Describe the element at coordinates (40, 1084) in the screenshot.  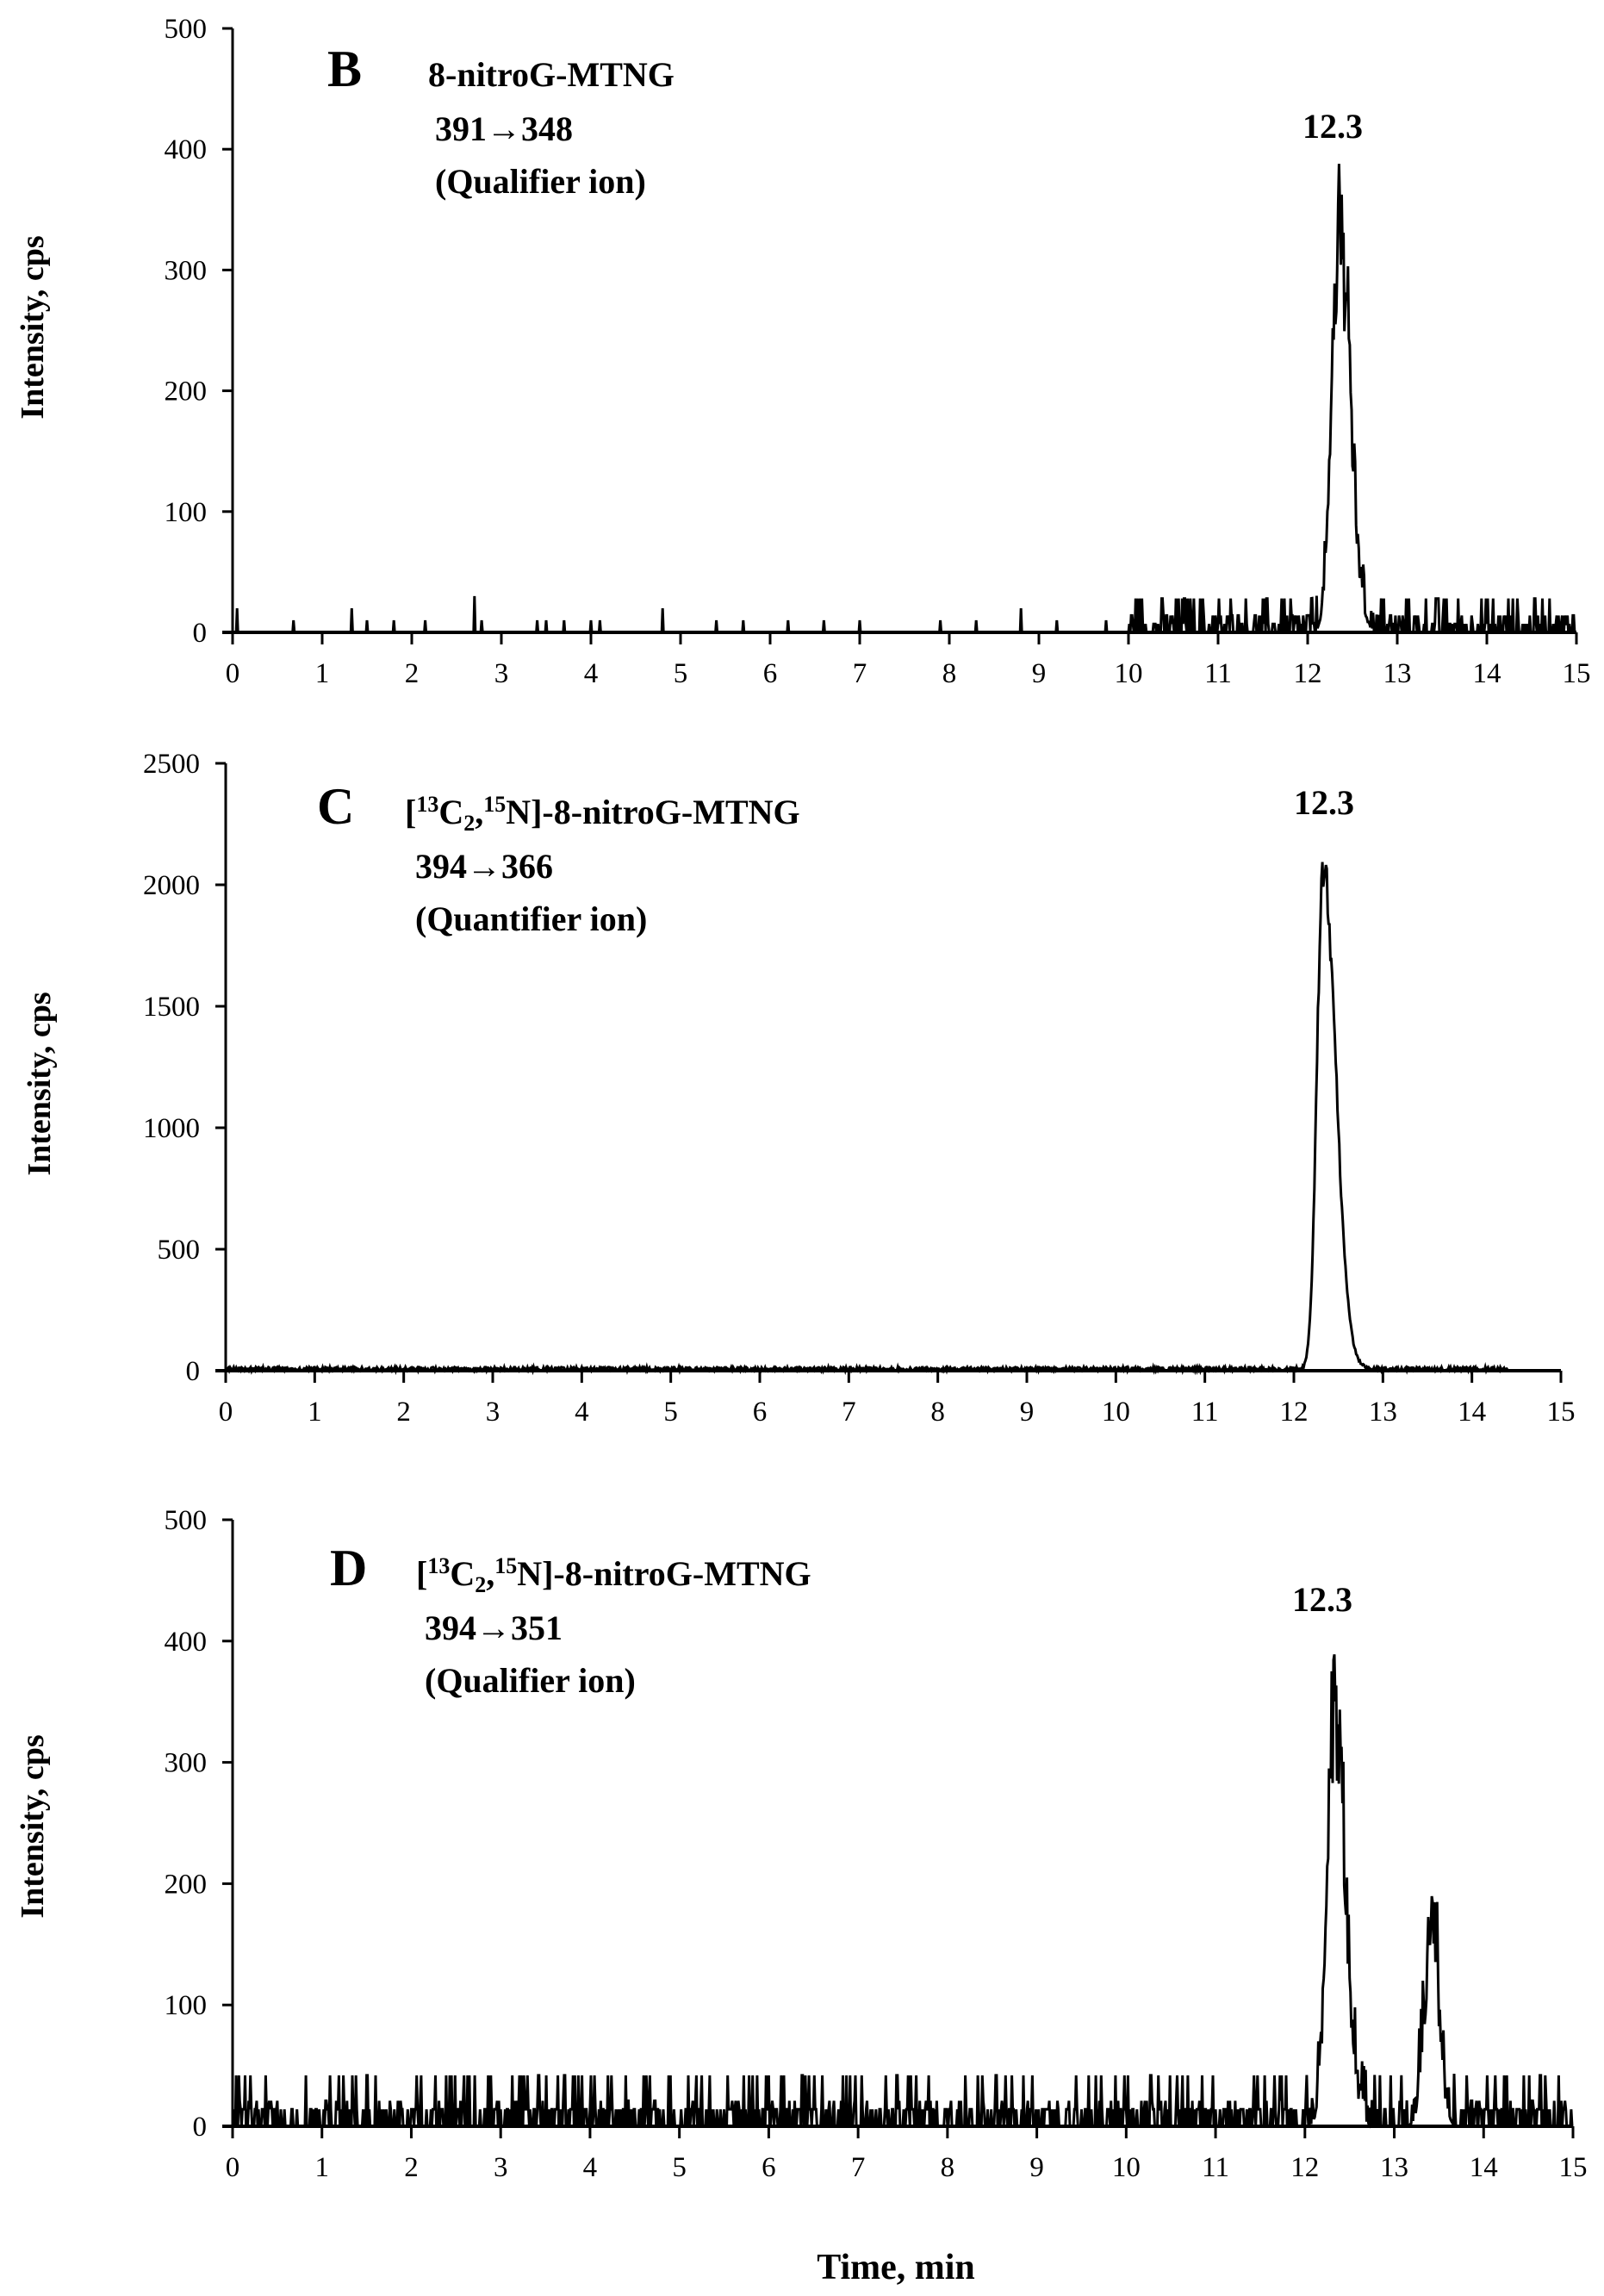
I see `panel-c-y-axis-title: Intensity, cps` at that location.